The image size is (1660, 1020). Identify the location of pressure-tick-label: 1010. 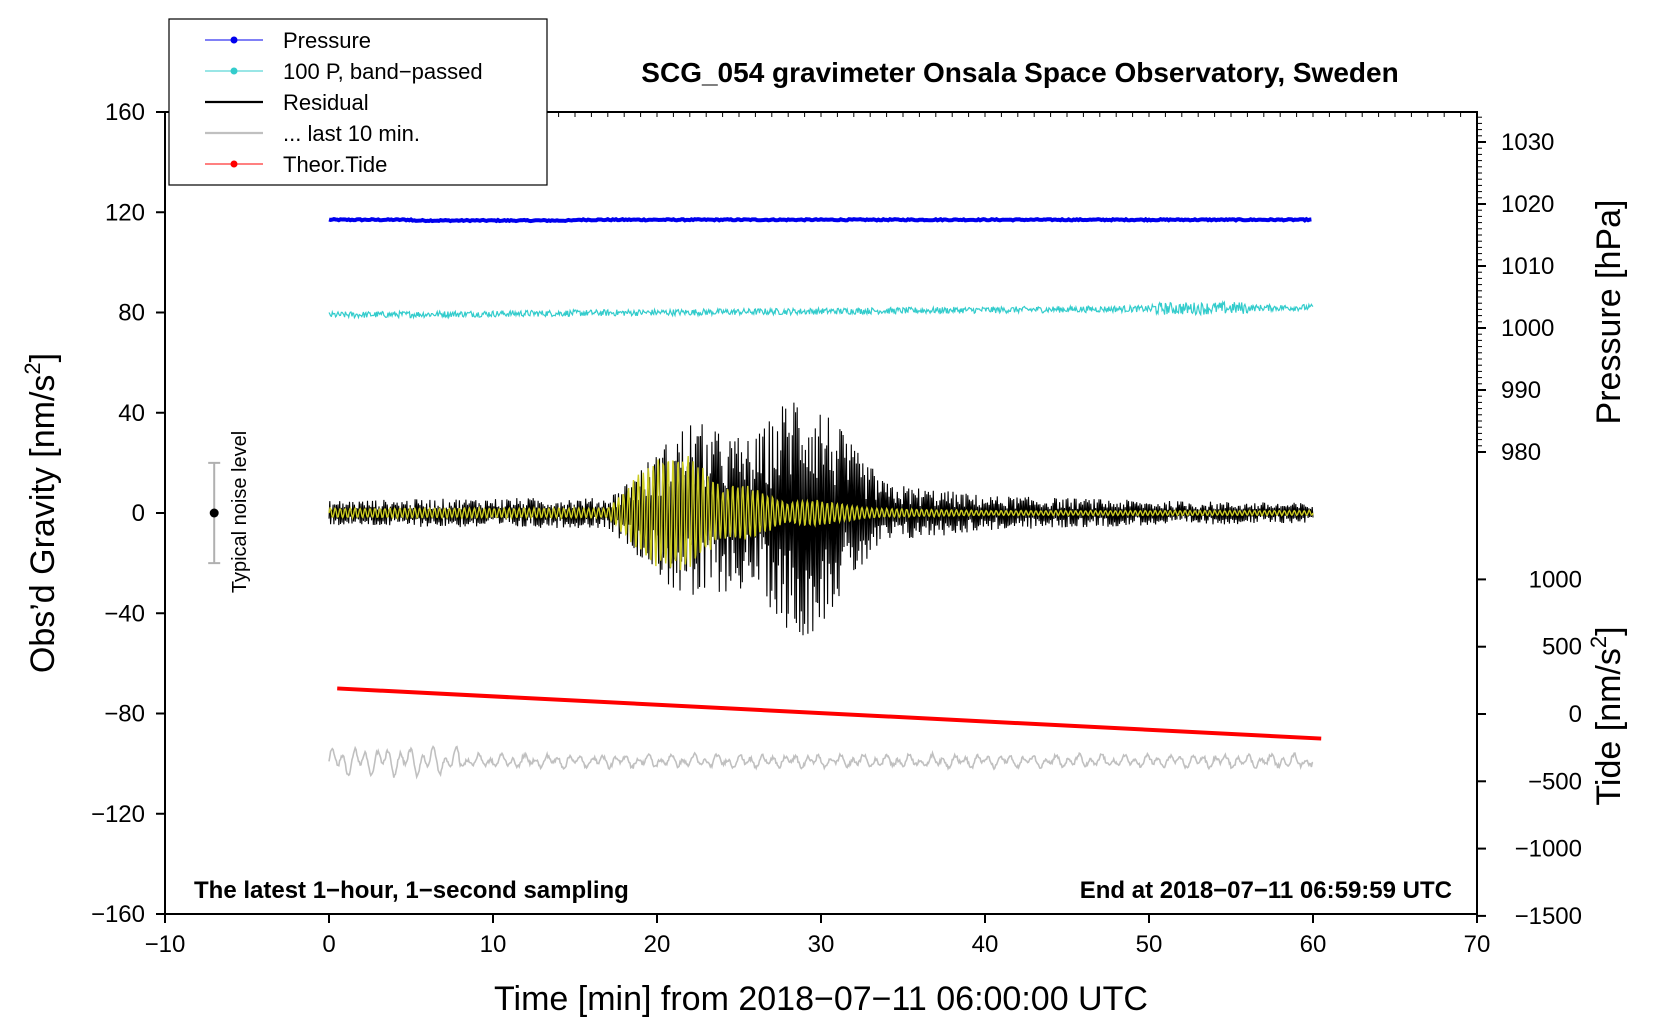
(1527, 266).